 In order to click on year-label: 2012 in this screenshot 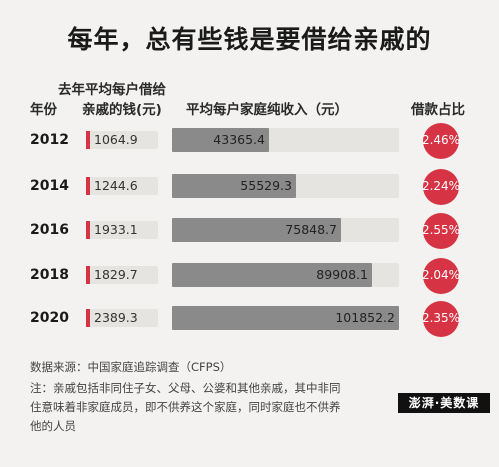, I will do `click(49, 140)`.